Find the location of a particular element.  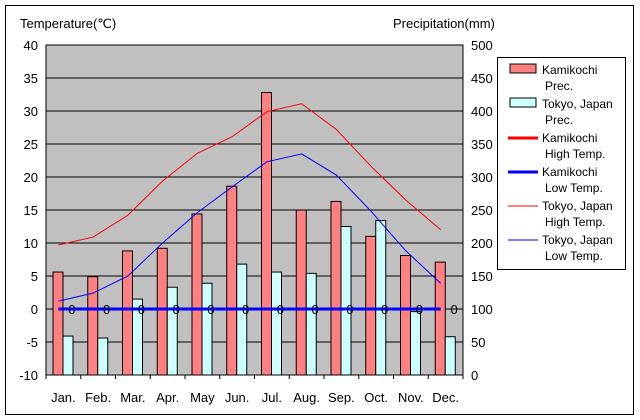

x-tick-label: Jun. is located at coordinates (237, 397).